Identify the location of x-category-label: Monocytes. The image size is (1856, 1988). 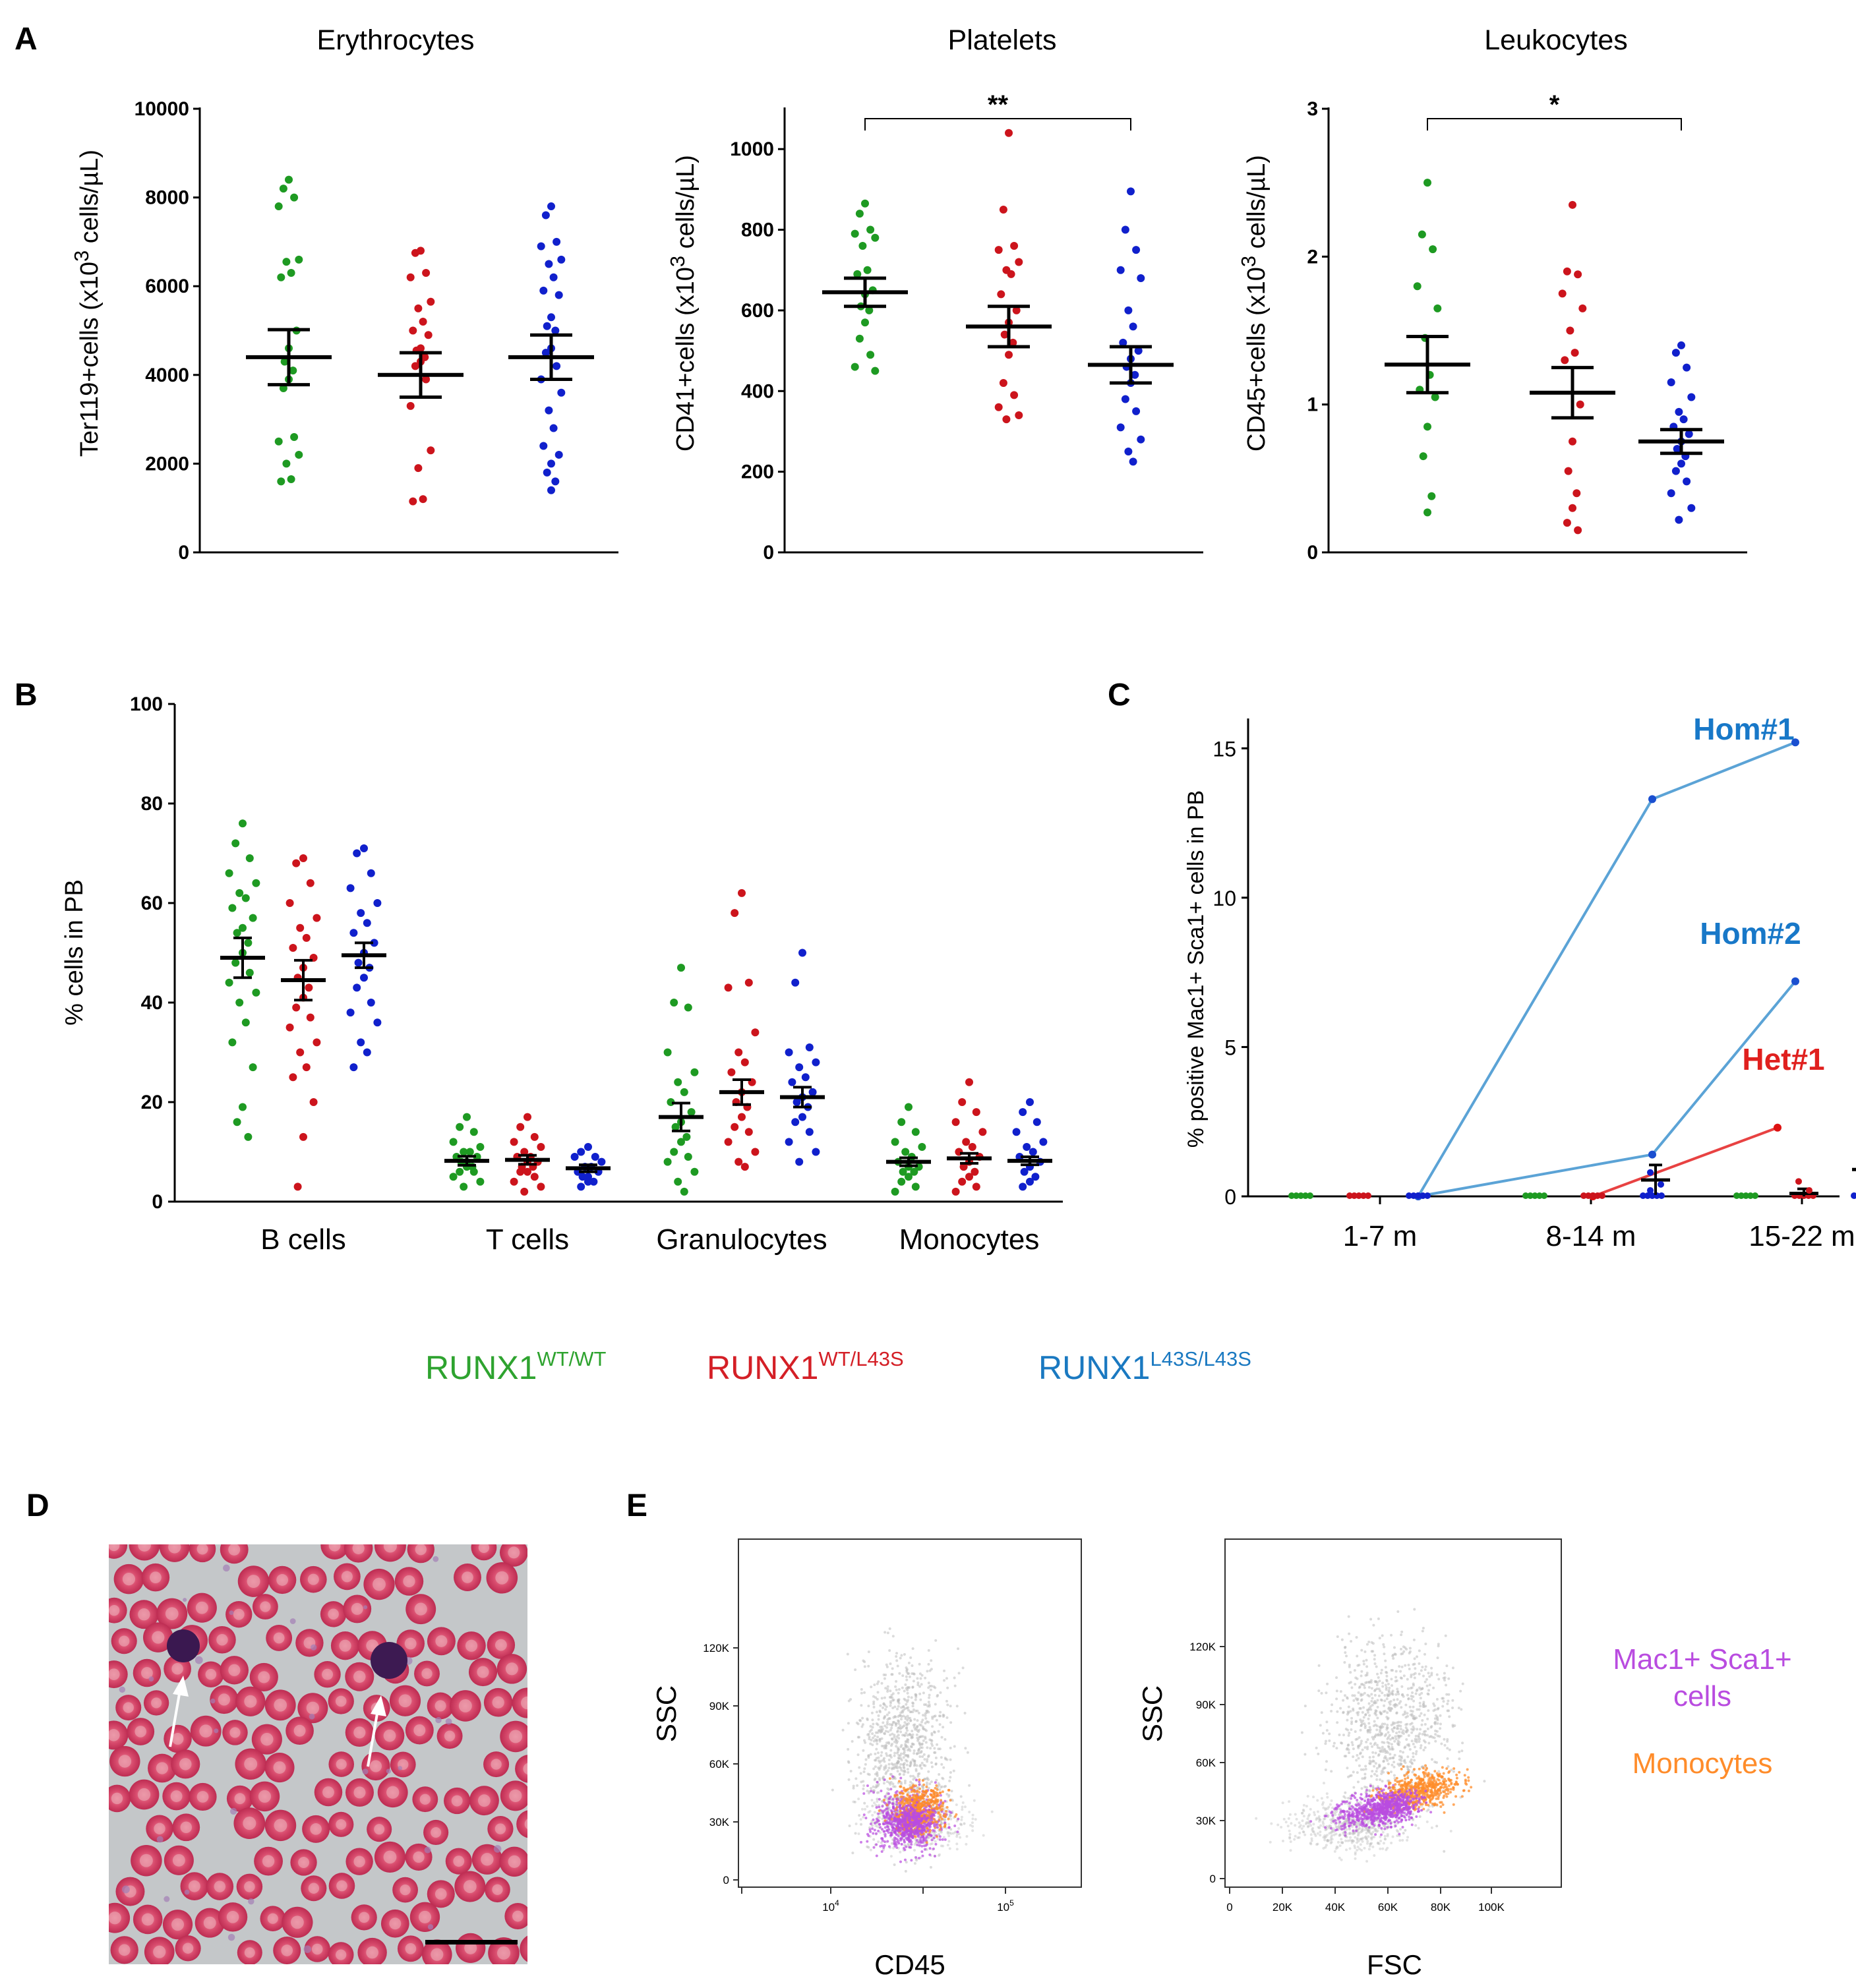
(969, 1239).